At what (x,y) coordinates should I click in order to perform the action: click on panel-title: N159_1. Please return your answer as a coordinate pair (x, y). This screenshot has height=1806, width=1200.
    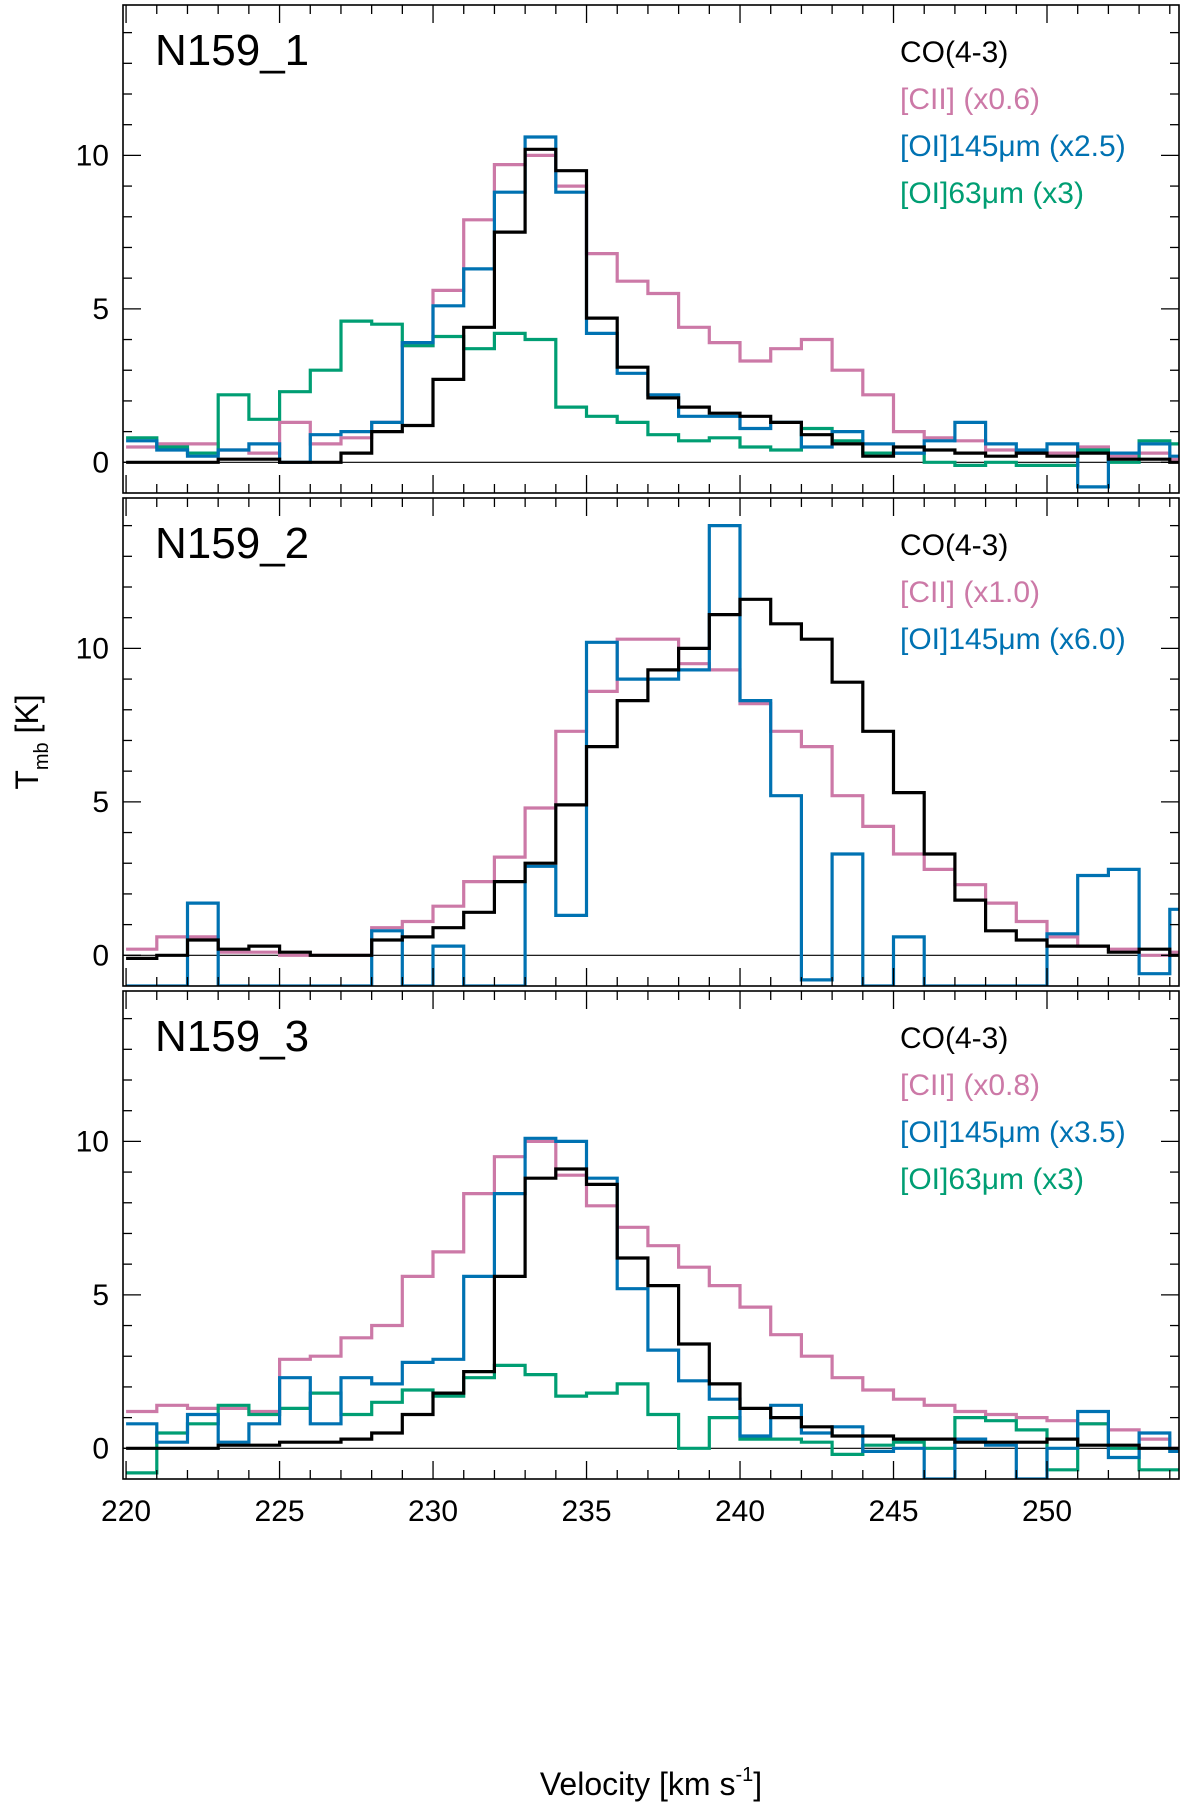
    Looking at the image, I should click on (232, 50).